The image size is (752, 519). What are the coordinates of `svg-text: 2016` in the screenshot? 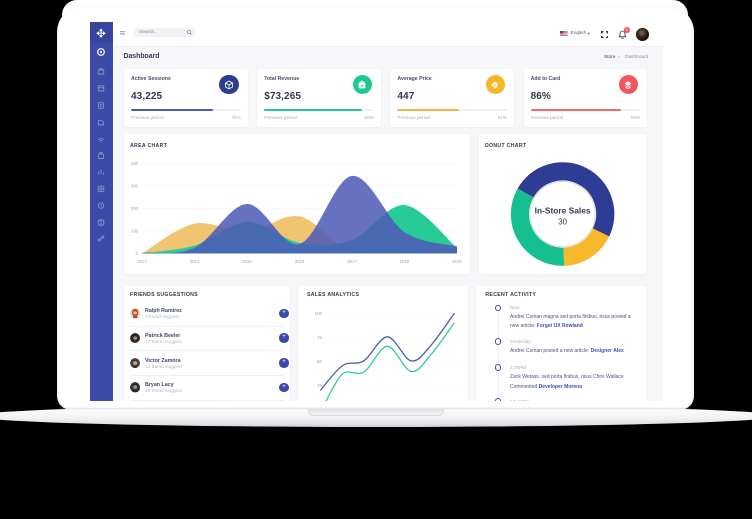 It's located at (300, 260).